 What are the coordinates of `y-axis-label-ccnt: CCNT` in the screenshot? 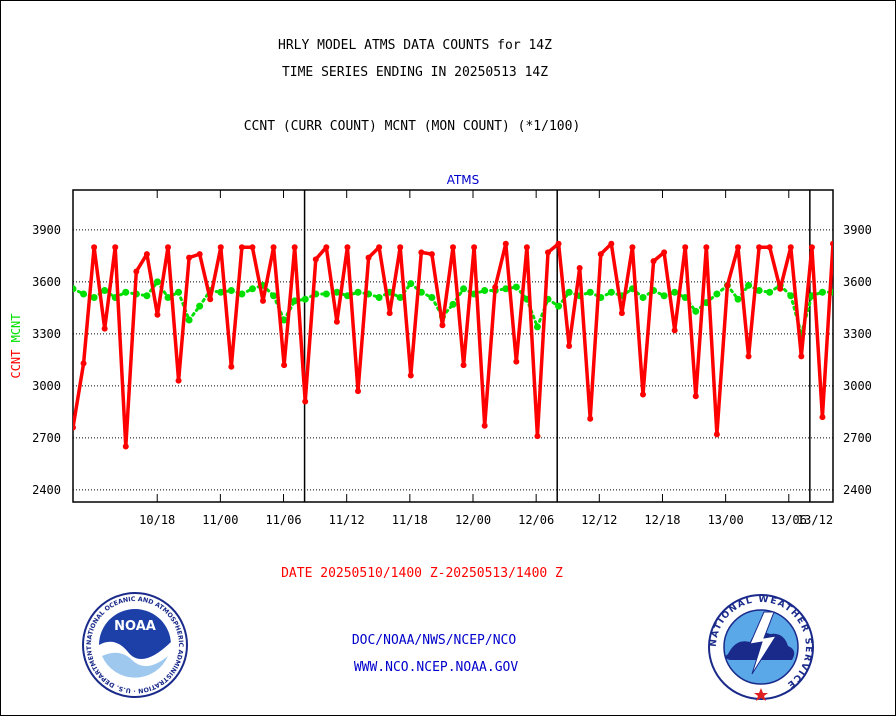 It's located at (16, 360).